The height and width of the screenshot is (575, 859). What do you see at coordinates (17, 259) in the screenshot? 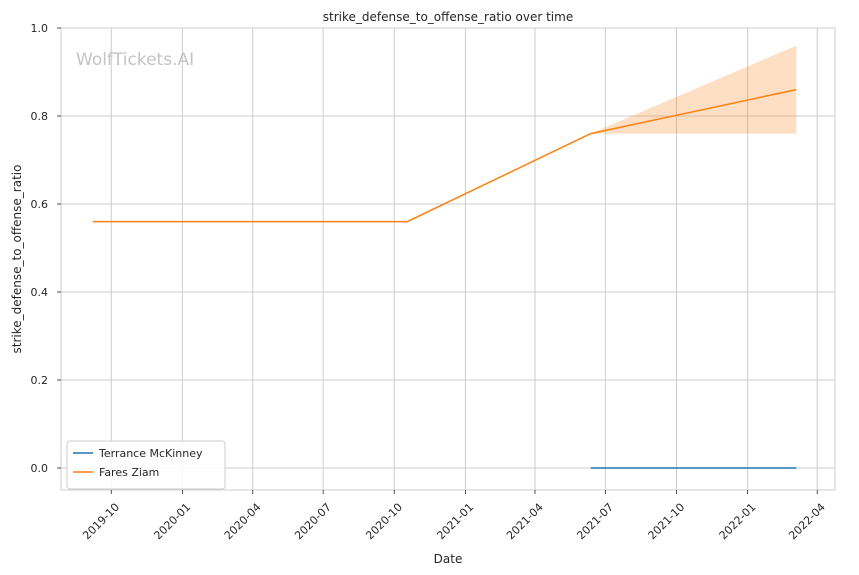
I see `y-axis-title: strike_defense_to_offense_ratio` at bounding box center [17, 259].